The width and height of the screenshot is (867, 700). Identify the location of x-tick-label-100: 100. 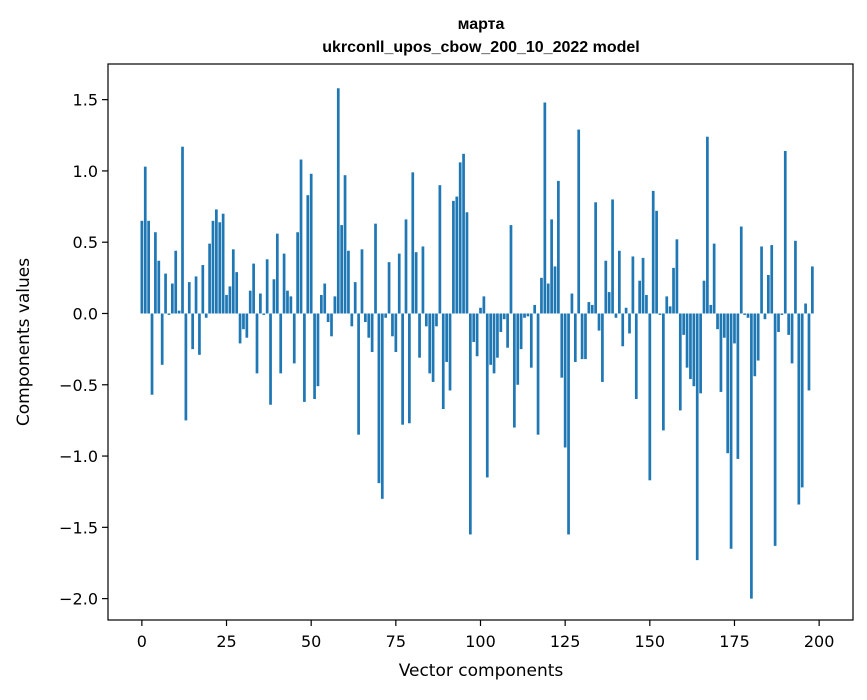
(480, 641).